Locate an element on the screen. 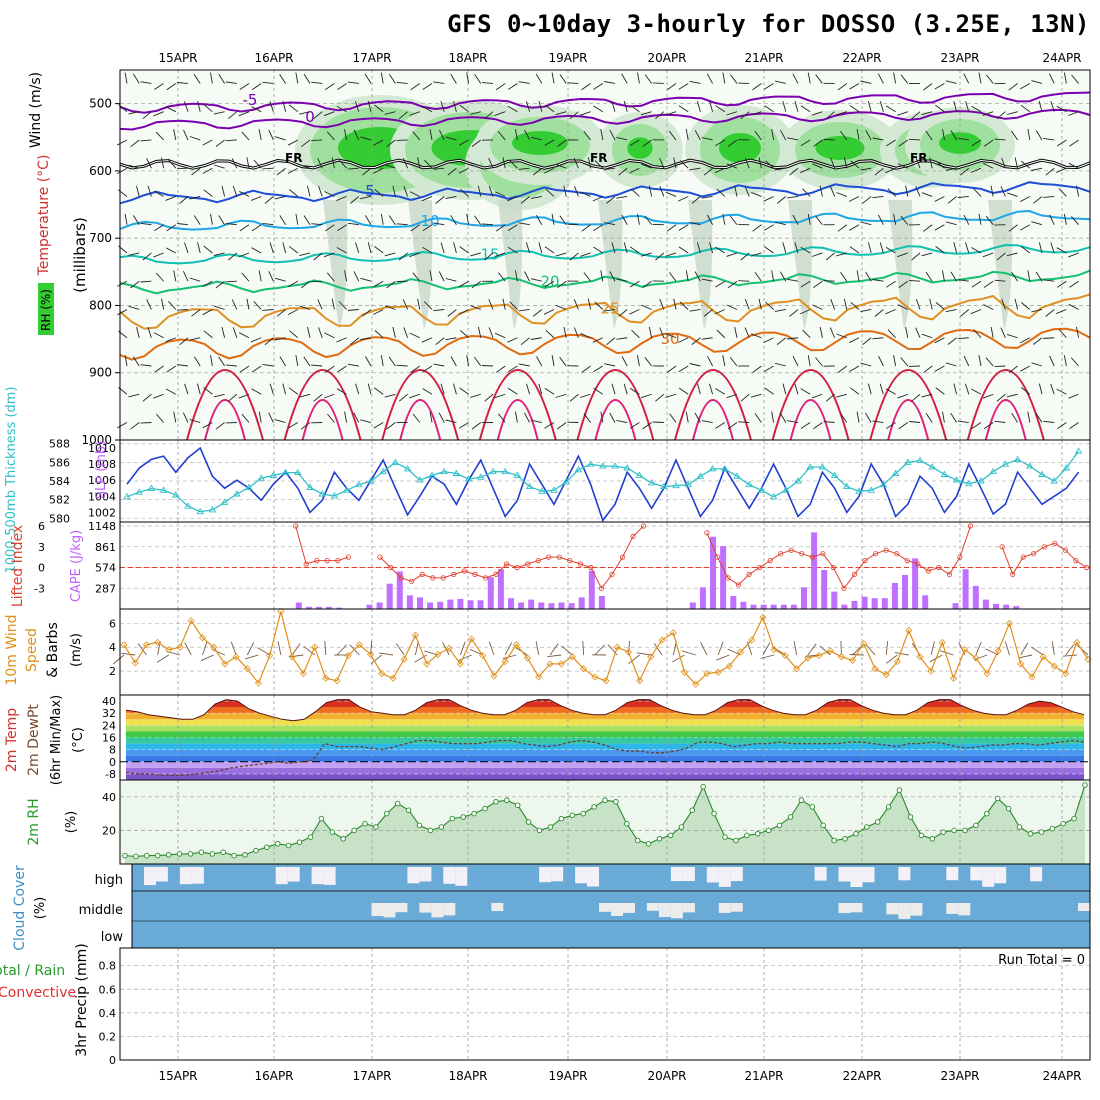 Image resolution: width=1100 pixels, height=1100 pixels. rh-streak is located at coordinates (800, 265).